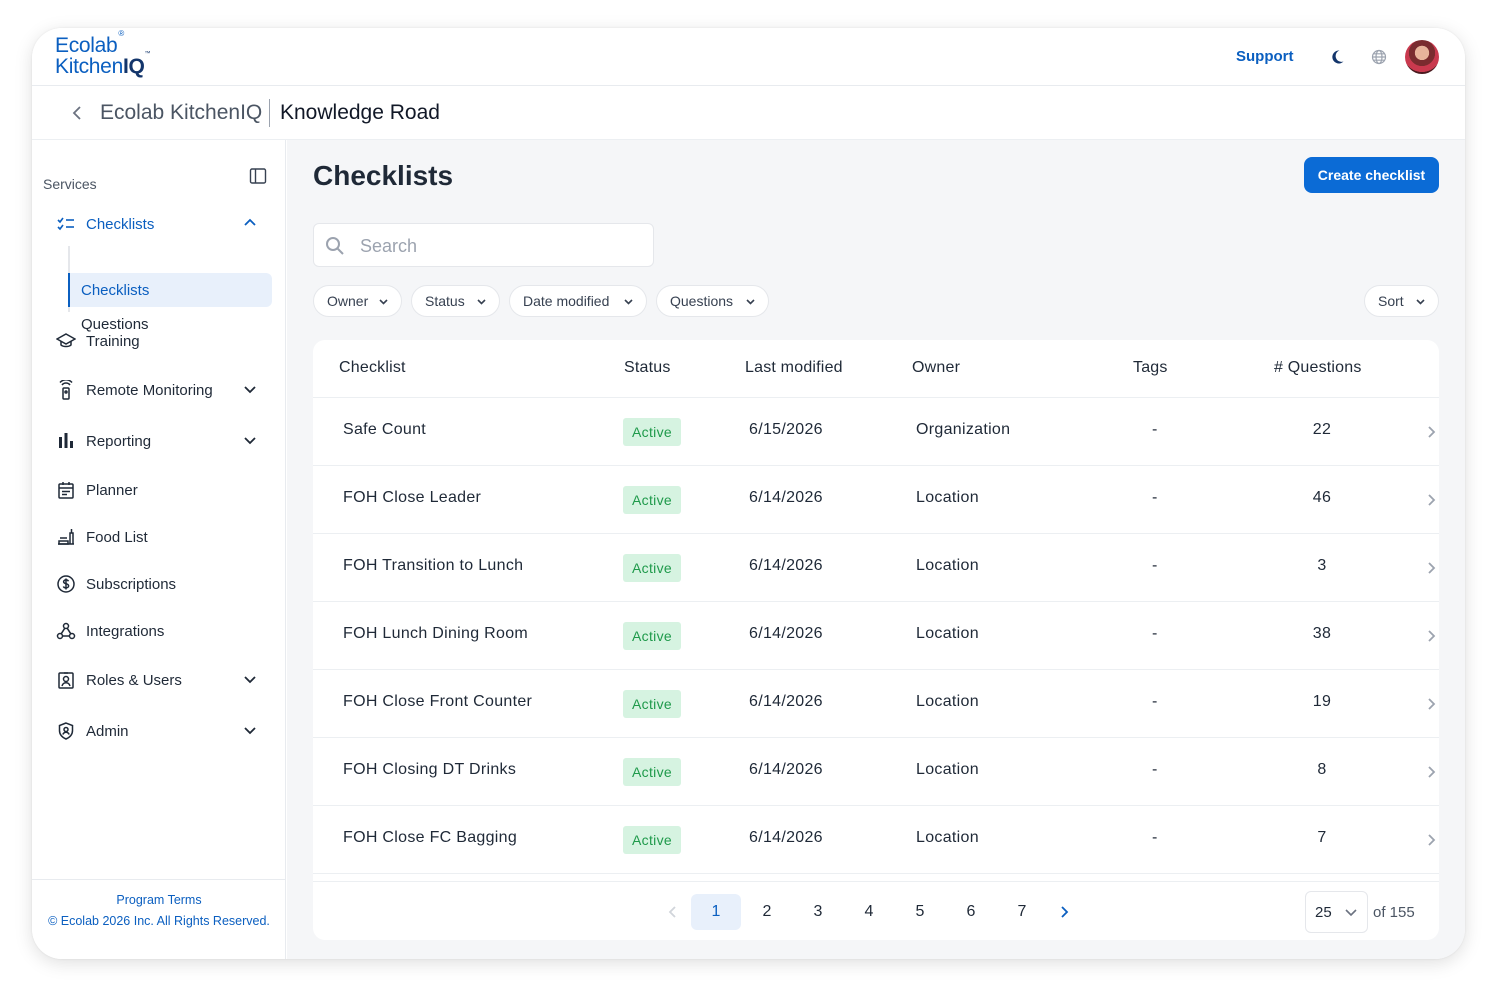 This screenshot has height=996, width=1498. I want to click on cell-checklist-name: FOH Closing DT Drinks, so click(430, 769).